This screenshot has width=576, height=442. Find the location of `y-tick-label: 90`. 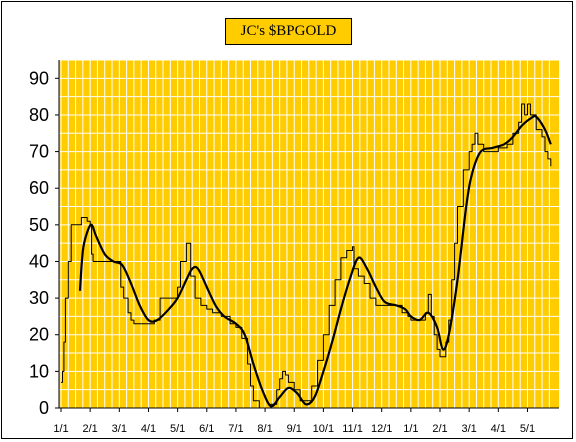

y-tick-label: 90 is located at coordinates (39, 78).